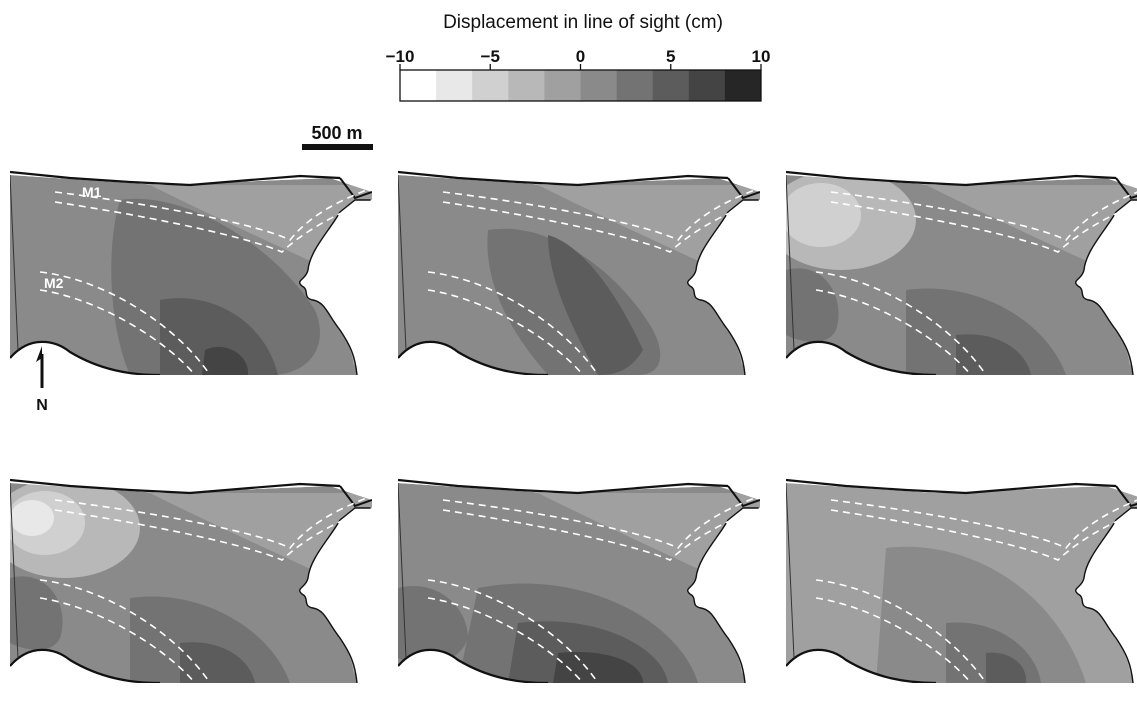 This screenshot has height=720, width=1137. I want to click on map-panel-b: b(22 June 12:27), so click(579, 251).